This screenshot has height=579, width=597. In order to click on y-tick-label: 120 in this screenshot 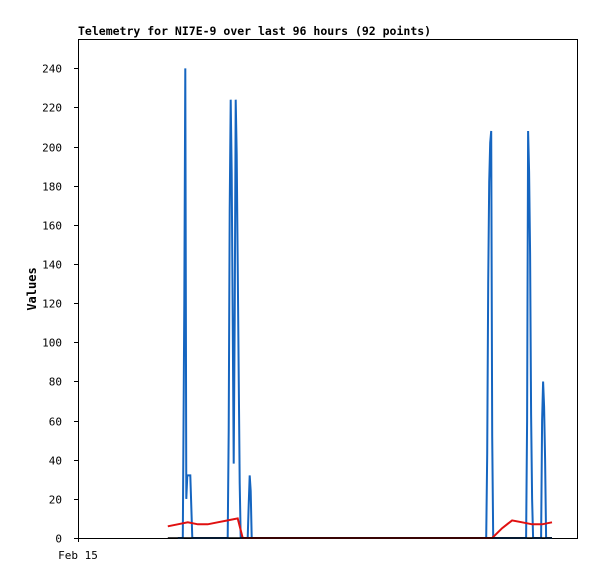, I will do `click(52, 304)`.